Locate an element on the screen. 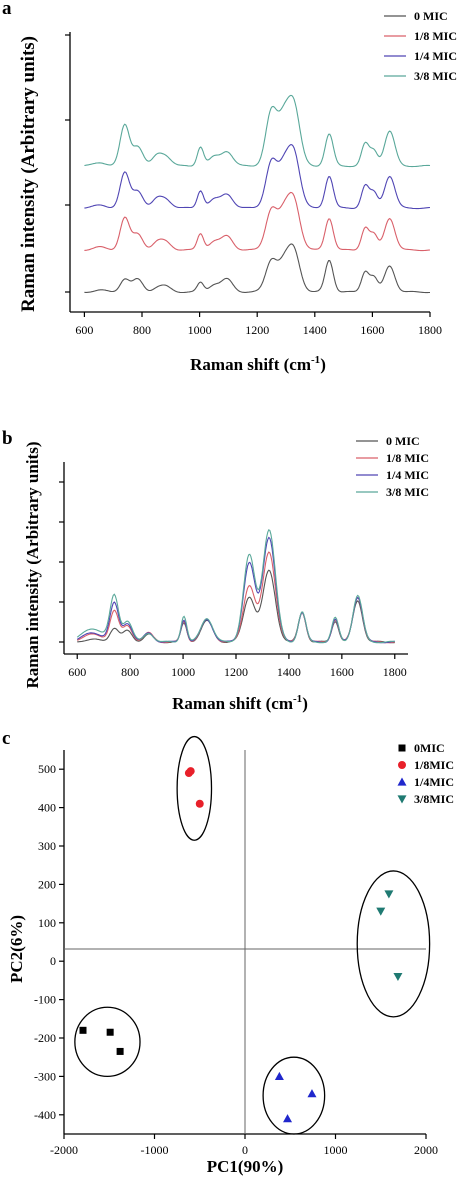 Image resolution: width=474 pixels, height=1182 pixels. a-legend-label: 0 MIC is located at coordinates (431, 16).